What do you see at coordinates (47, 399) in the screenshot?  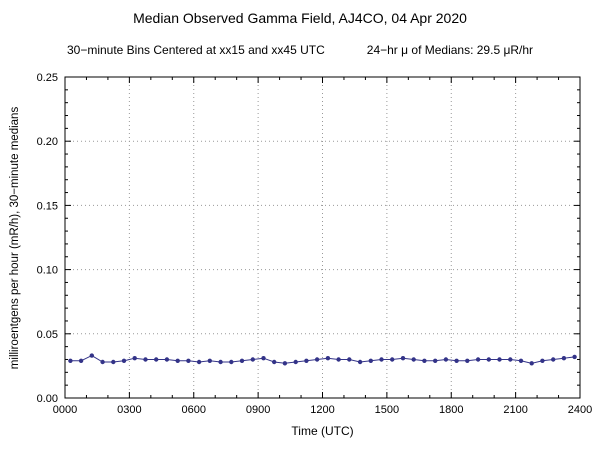 I see `svg-text: 0.00` at bounding box center [47, 399].